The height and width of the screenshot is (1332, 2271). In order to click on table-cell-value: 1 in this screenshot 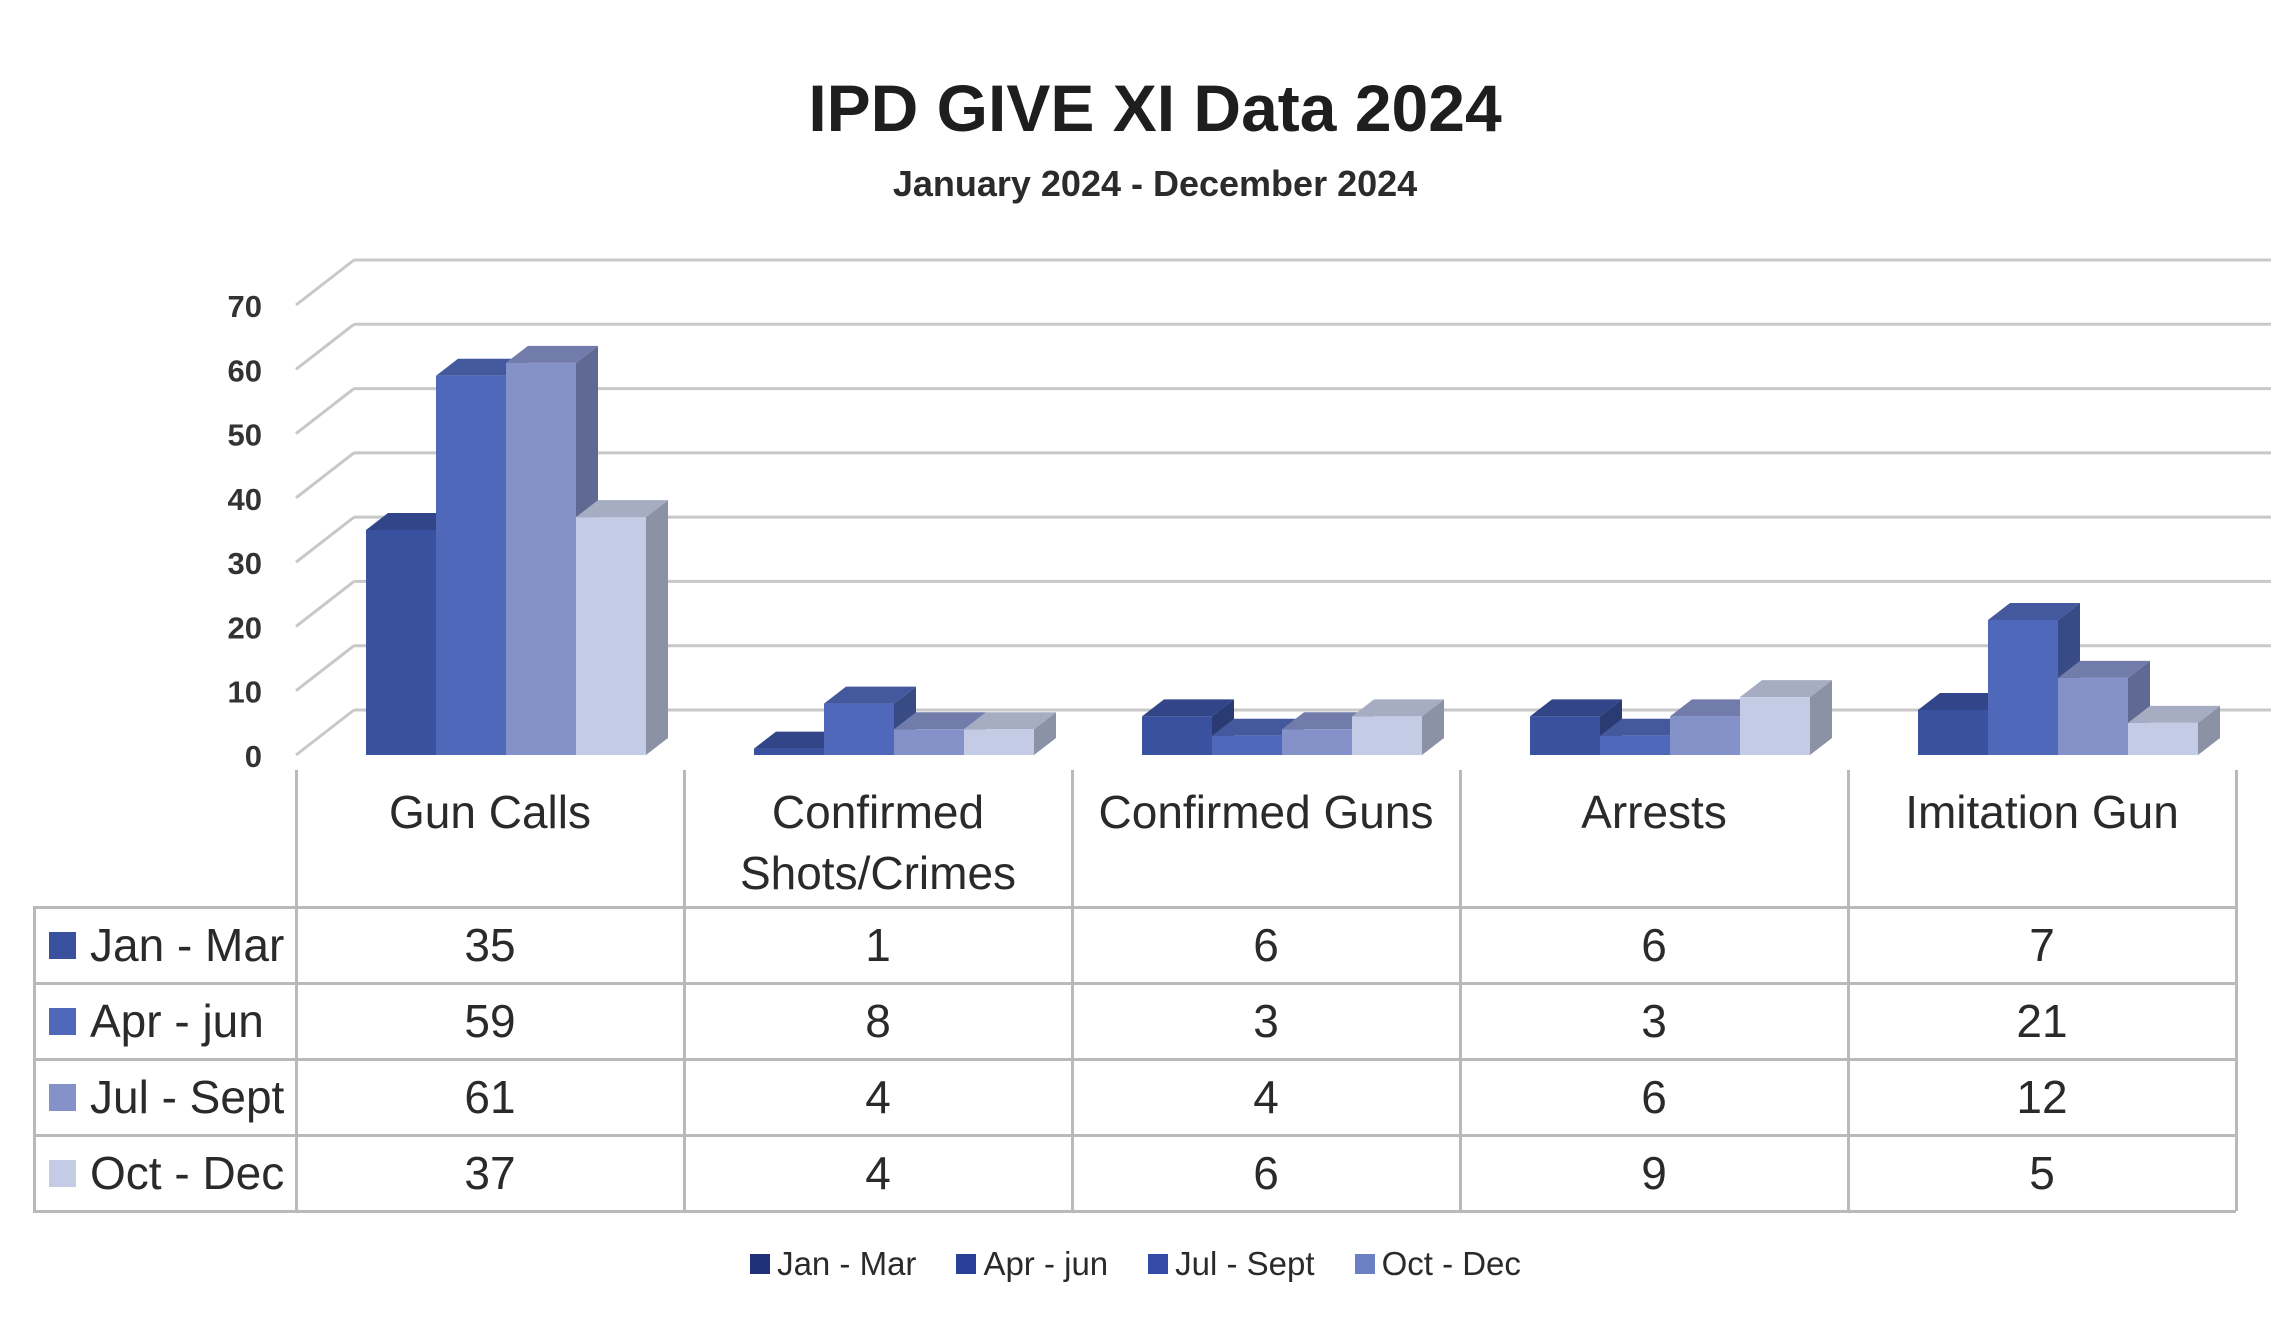, I will do `click(878, 944)`.